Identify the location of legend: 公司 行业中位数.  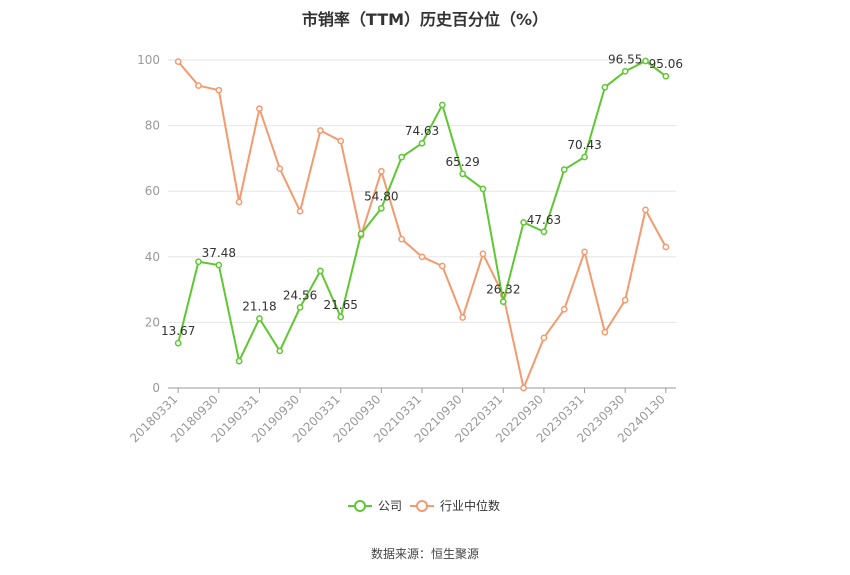
(424, 505).